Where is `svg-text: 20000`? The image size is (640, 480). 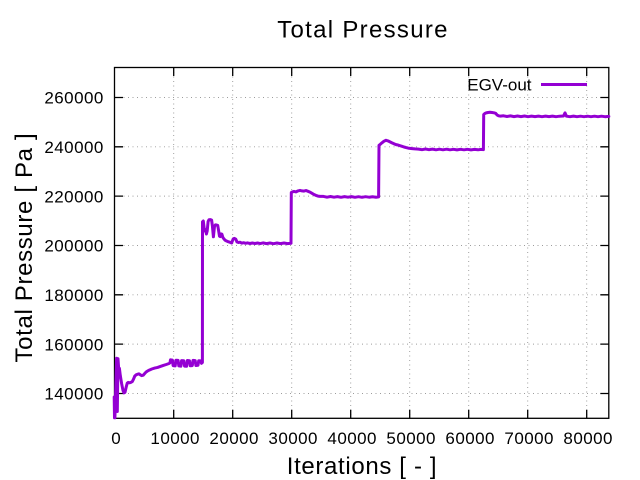 svg-text: 20000 is located at coordinates (234, 438).